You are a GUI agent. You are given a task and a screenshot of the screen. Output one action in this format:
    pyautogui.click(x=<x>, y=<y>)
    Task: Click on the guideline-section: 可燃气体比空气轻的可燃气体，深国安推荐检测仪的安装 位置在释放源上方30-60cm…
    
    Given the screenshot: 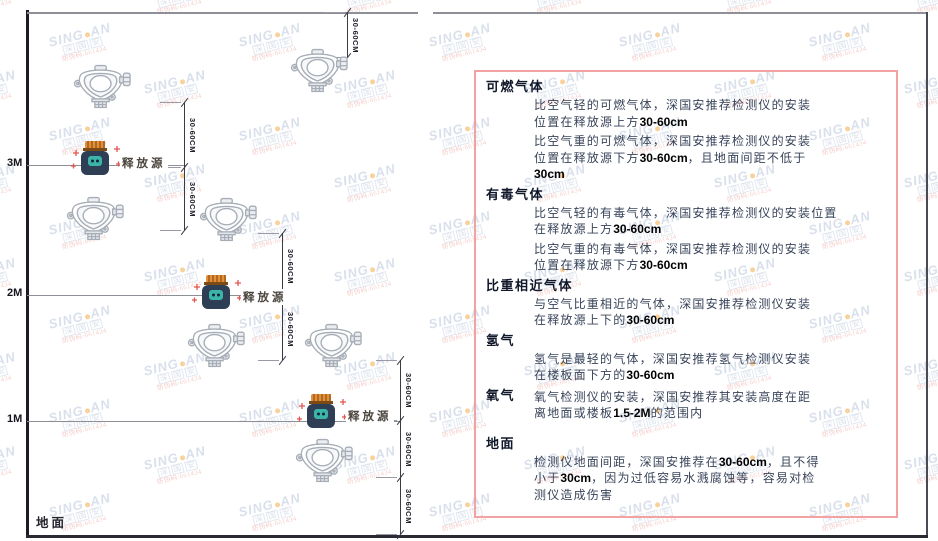 What is the action you would take?
    pyautogui.click(x=685, y=130)
    